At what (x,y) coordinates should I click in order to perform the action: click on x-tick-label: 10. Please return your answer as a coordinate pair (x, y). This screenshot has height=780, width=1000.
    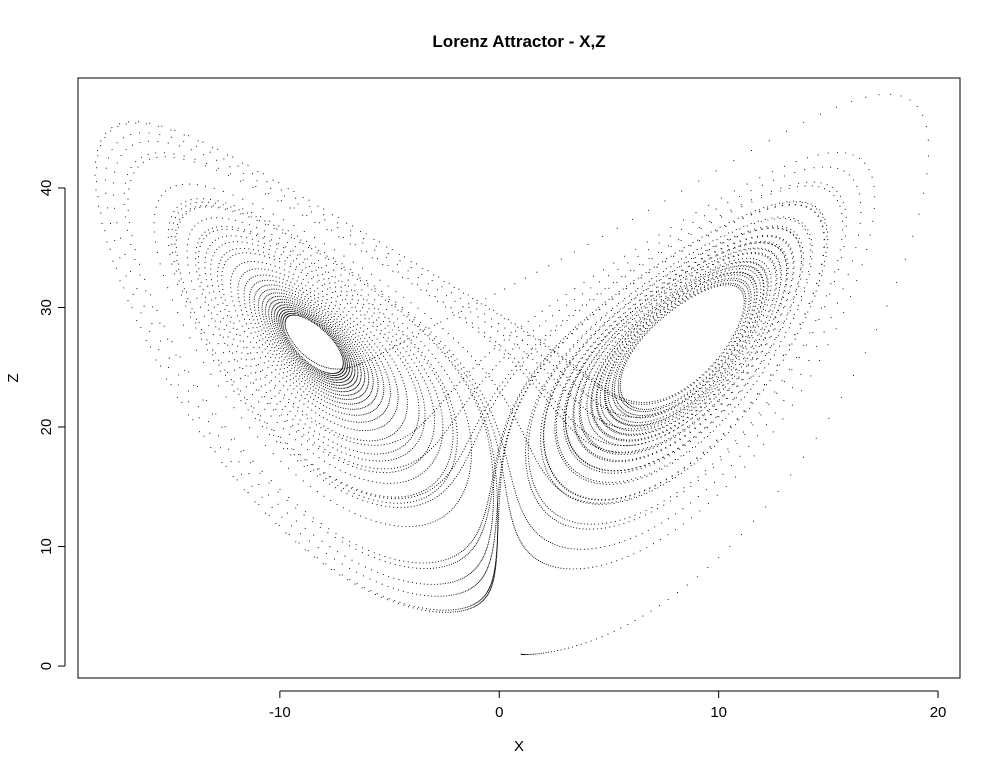
    Looking at the image, I should click on (718, 712).